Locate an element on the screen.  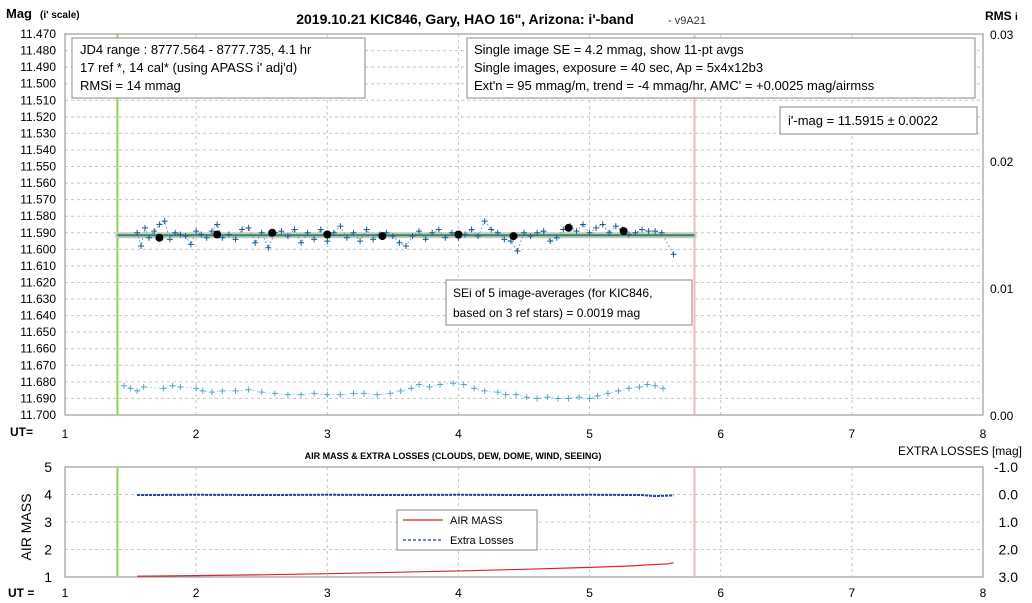
y-tick-label: 11.590 is located at coordinates (38, 233).